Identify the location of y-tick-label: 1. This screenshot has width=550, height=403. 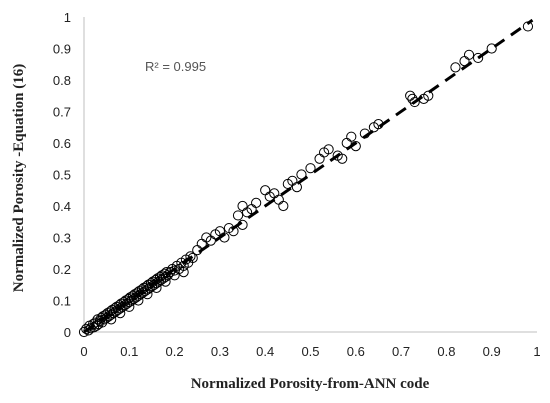
(67, 17).